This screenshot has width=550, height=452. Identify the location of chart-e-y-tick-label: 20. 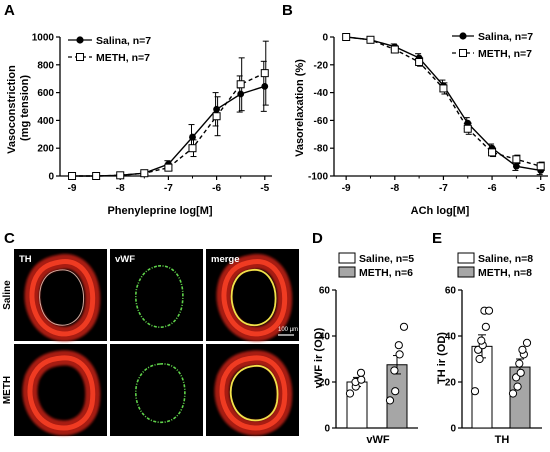
(451, 383).